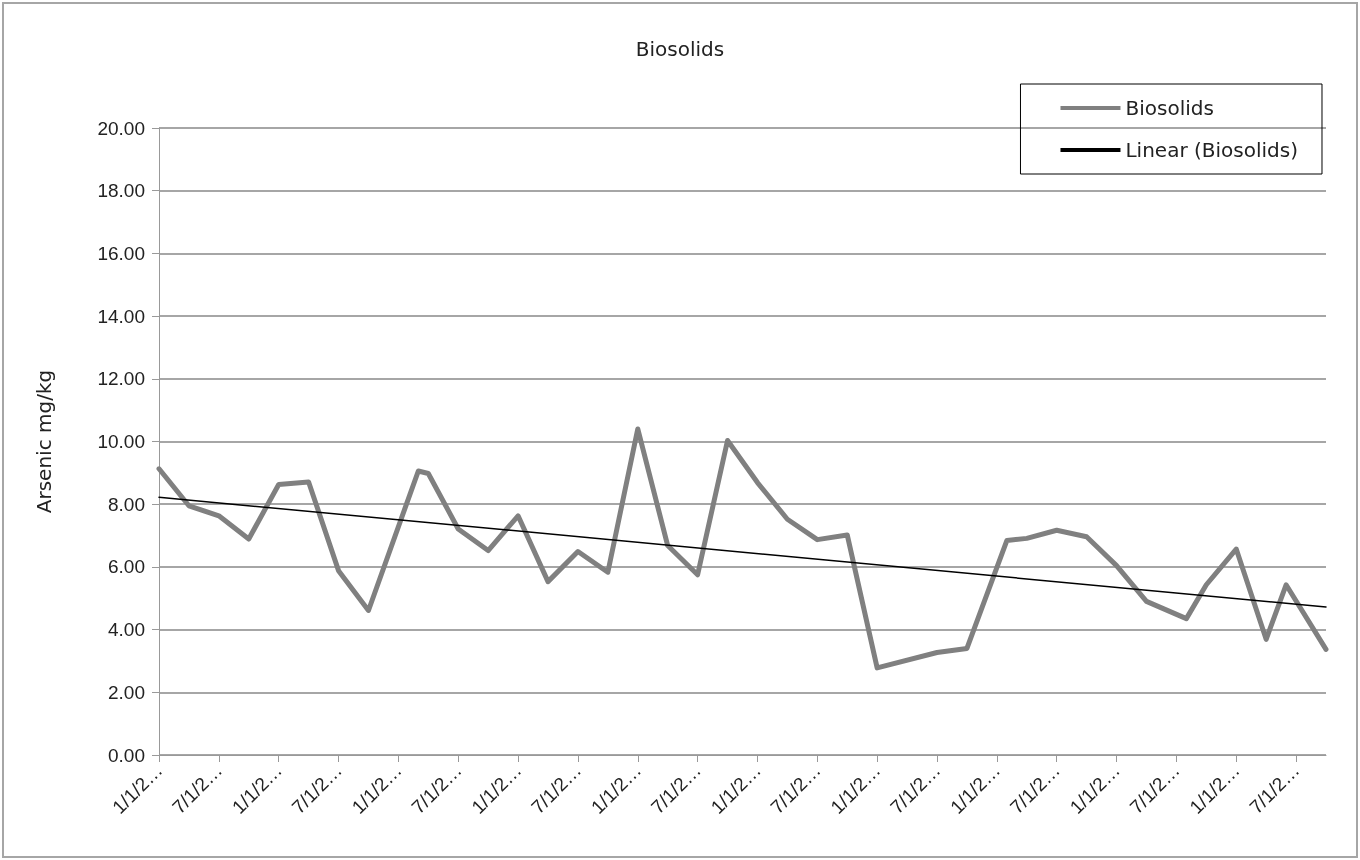  Describe the element at coordinates (121, 316) in the screenshot. I see `y-tick-label: 14.00` at that location.